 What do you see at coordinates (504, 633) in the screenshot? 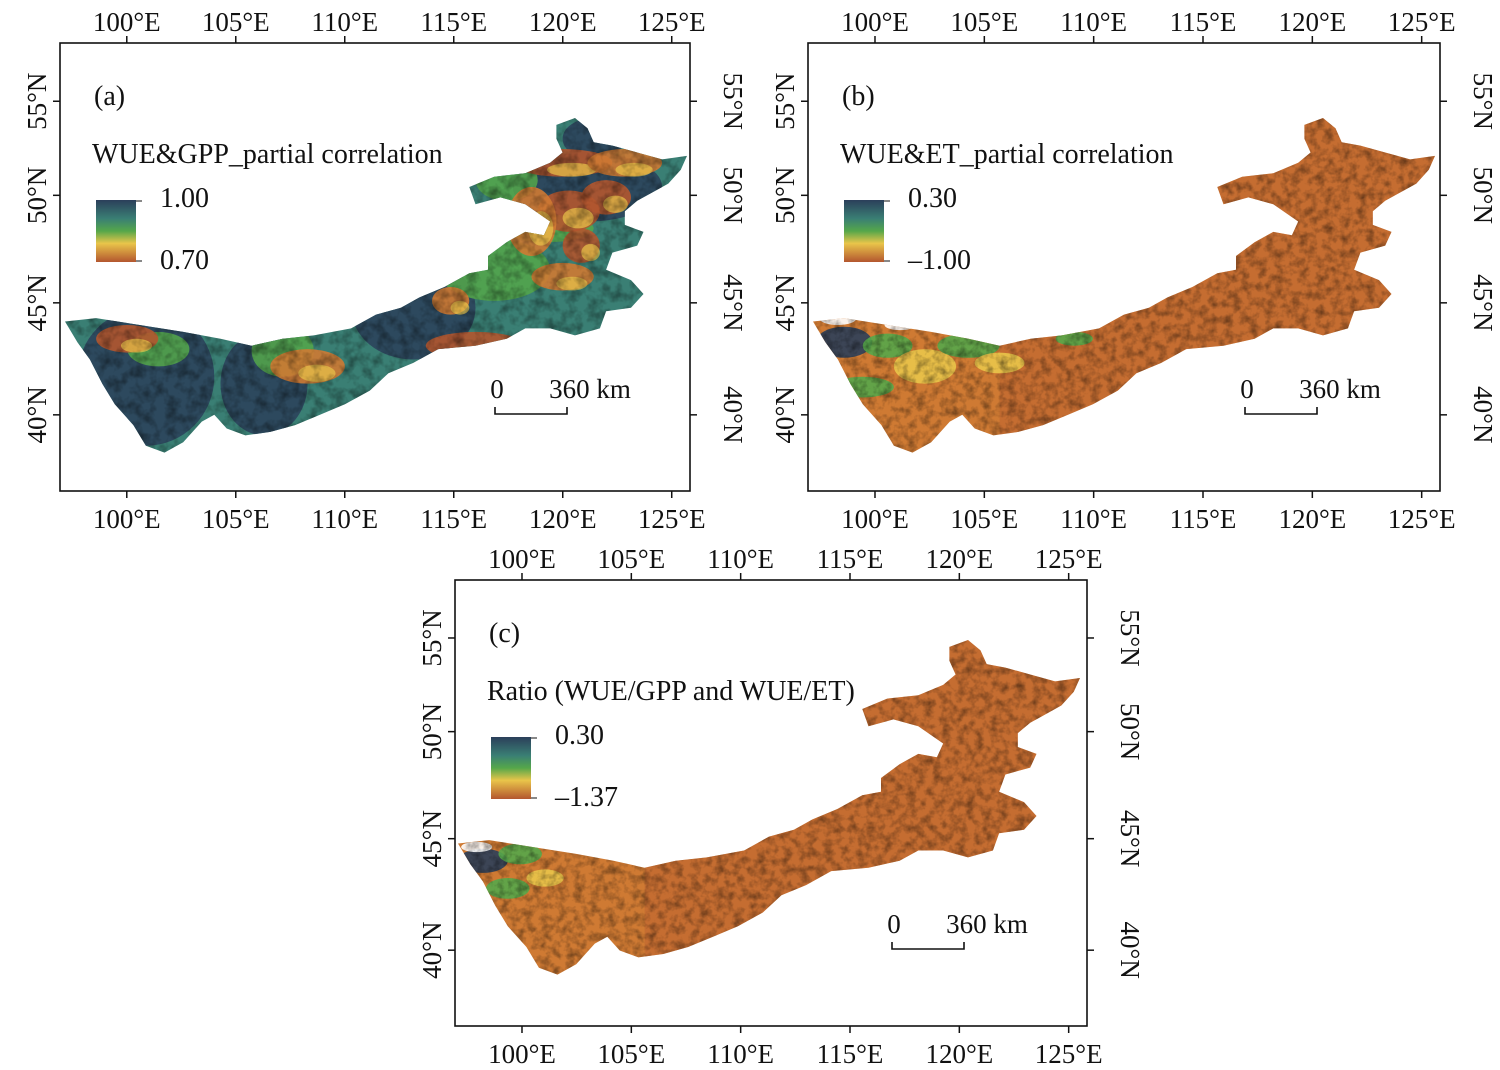
I see `panel-label: (c)` at bounding box center [504, 633].